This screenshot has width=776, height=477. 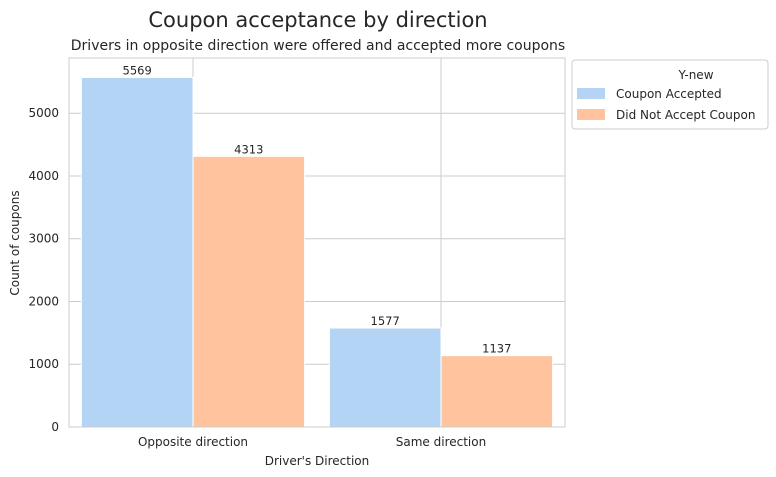 I want to click on legend-frame, so click(x=670, y=94).